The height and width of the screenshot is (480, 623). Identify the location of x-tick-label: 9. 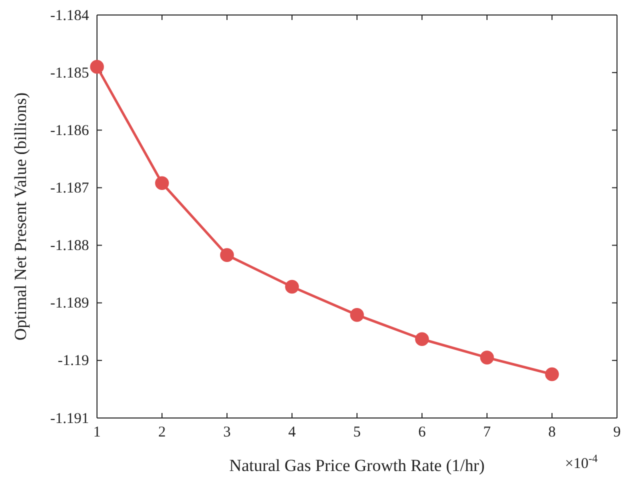
(617, 432).